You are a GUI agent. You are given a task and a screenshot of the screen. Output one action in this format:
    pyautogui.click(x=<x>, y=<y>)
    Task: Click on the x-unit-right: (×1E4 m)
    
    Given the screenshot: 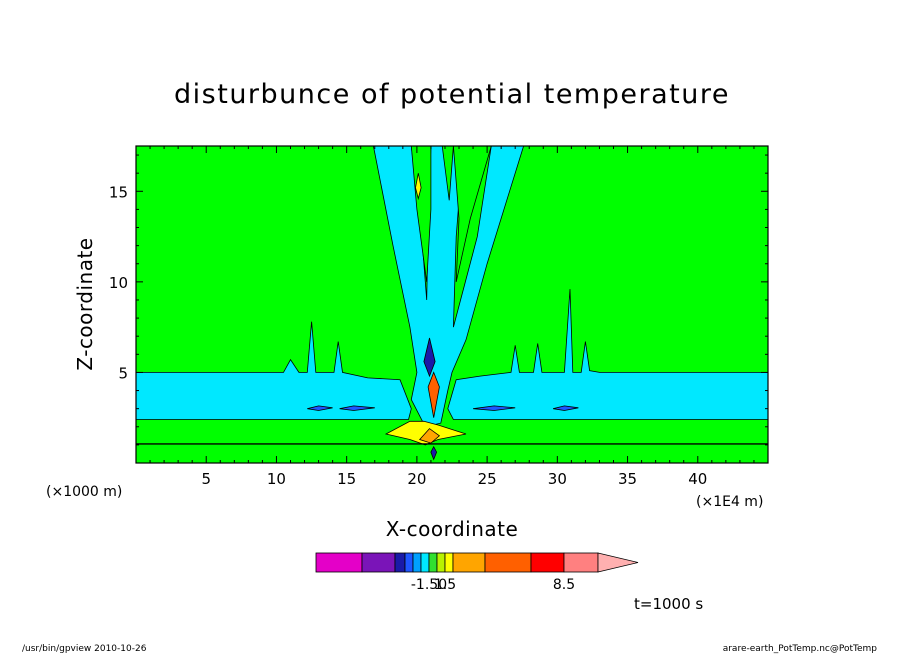 What is the action you would take?
    pyautogui.click(x=729, y=502)
    